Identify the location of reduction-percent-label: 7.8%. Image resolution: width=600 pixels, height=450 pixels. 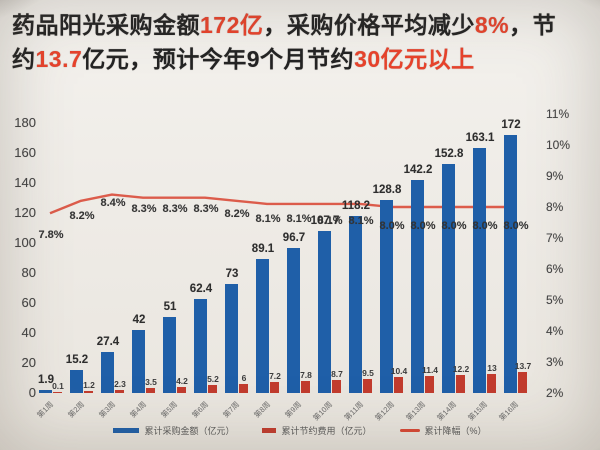
(51, 235).